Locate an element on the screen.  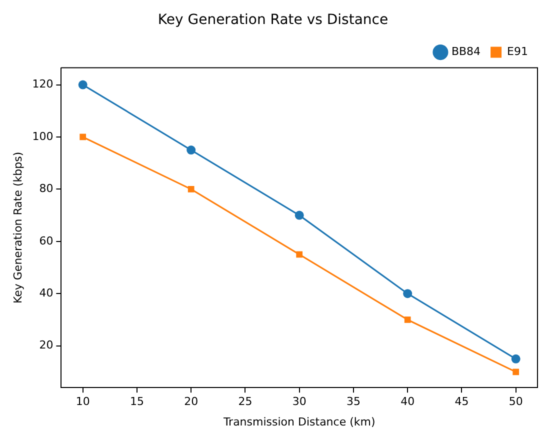
y-tick-label: 20 is located at coordinates (46, 345).